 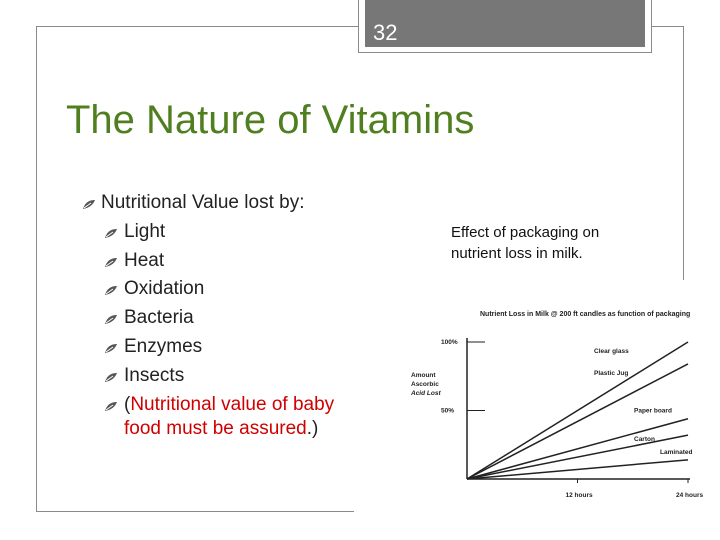 What do you see at coordinates (644, 439) in the screenshot?
I see `series-label: Carton` at bounding box center [644, 439].